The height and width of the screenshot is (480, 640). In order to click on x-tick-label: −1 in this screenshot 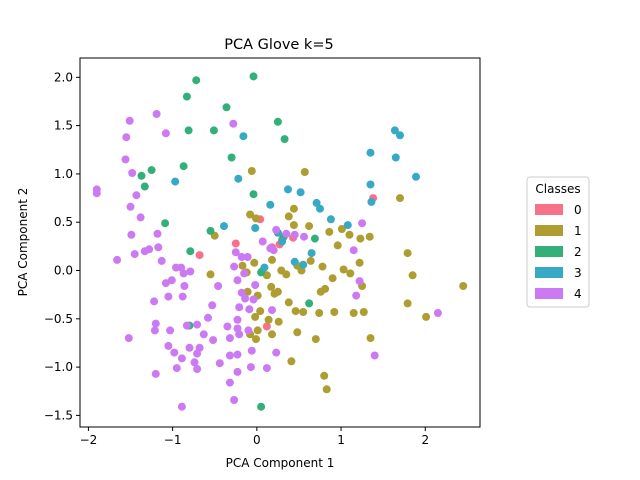, I will do `click(173, 440)`.